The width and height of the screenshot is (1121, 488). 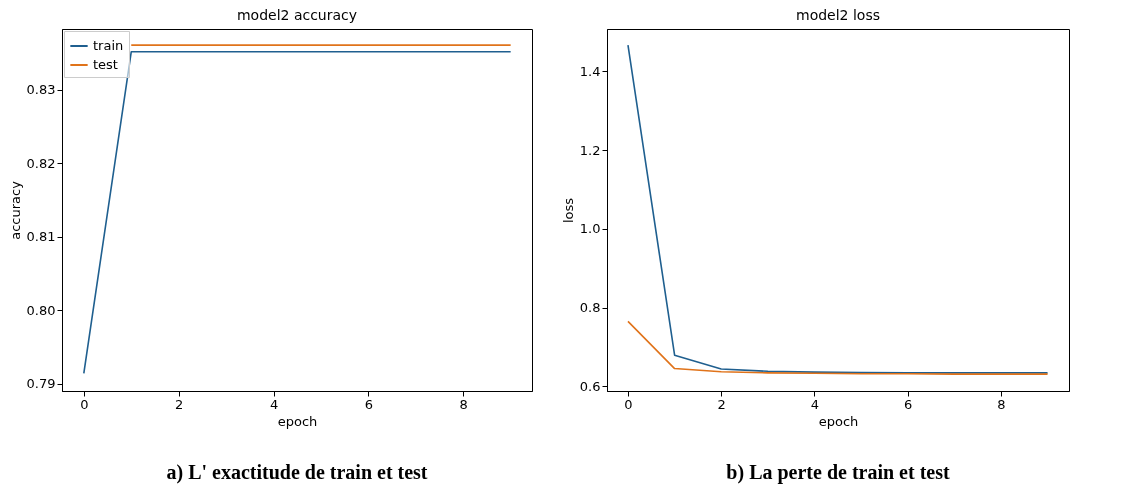 I want to click on chart-title: model2 accuracy, so click(x=297, y=15).